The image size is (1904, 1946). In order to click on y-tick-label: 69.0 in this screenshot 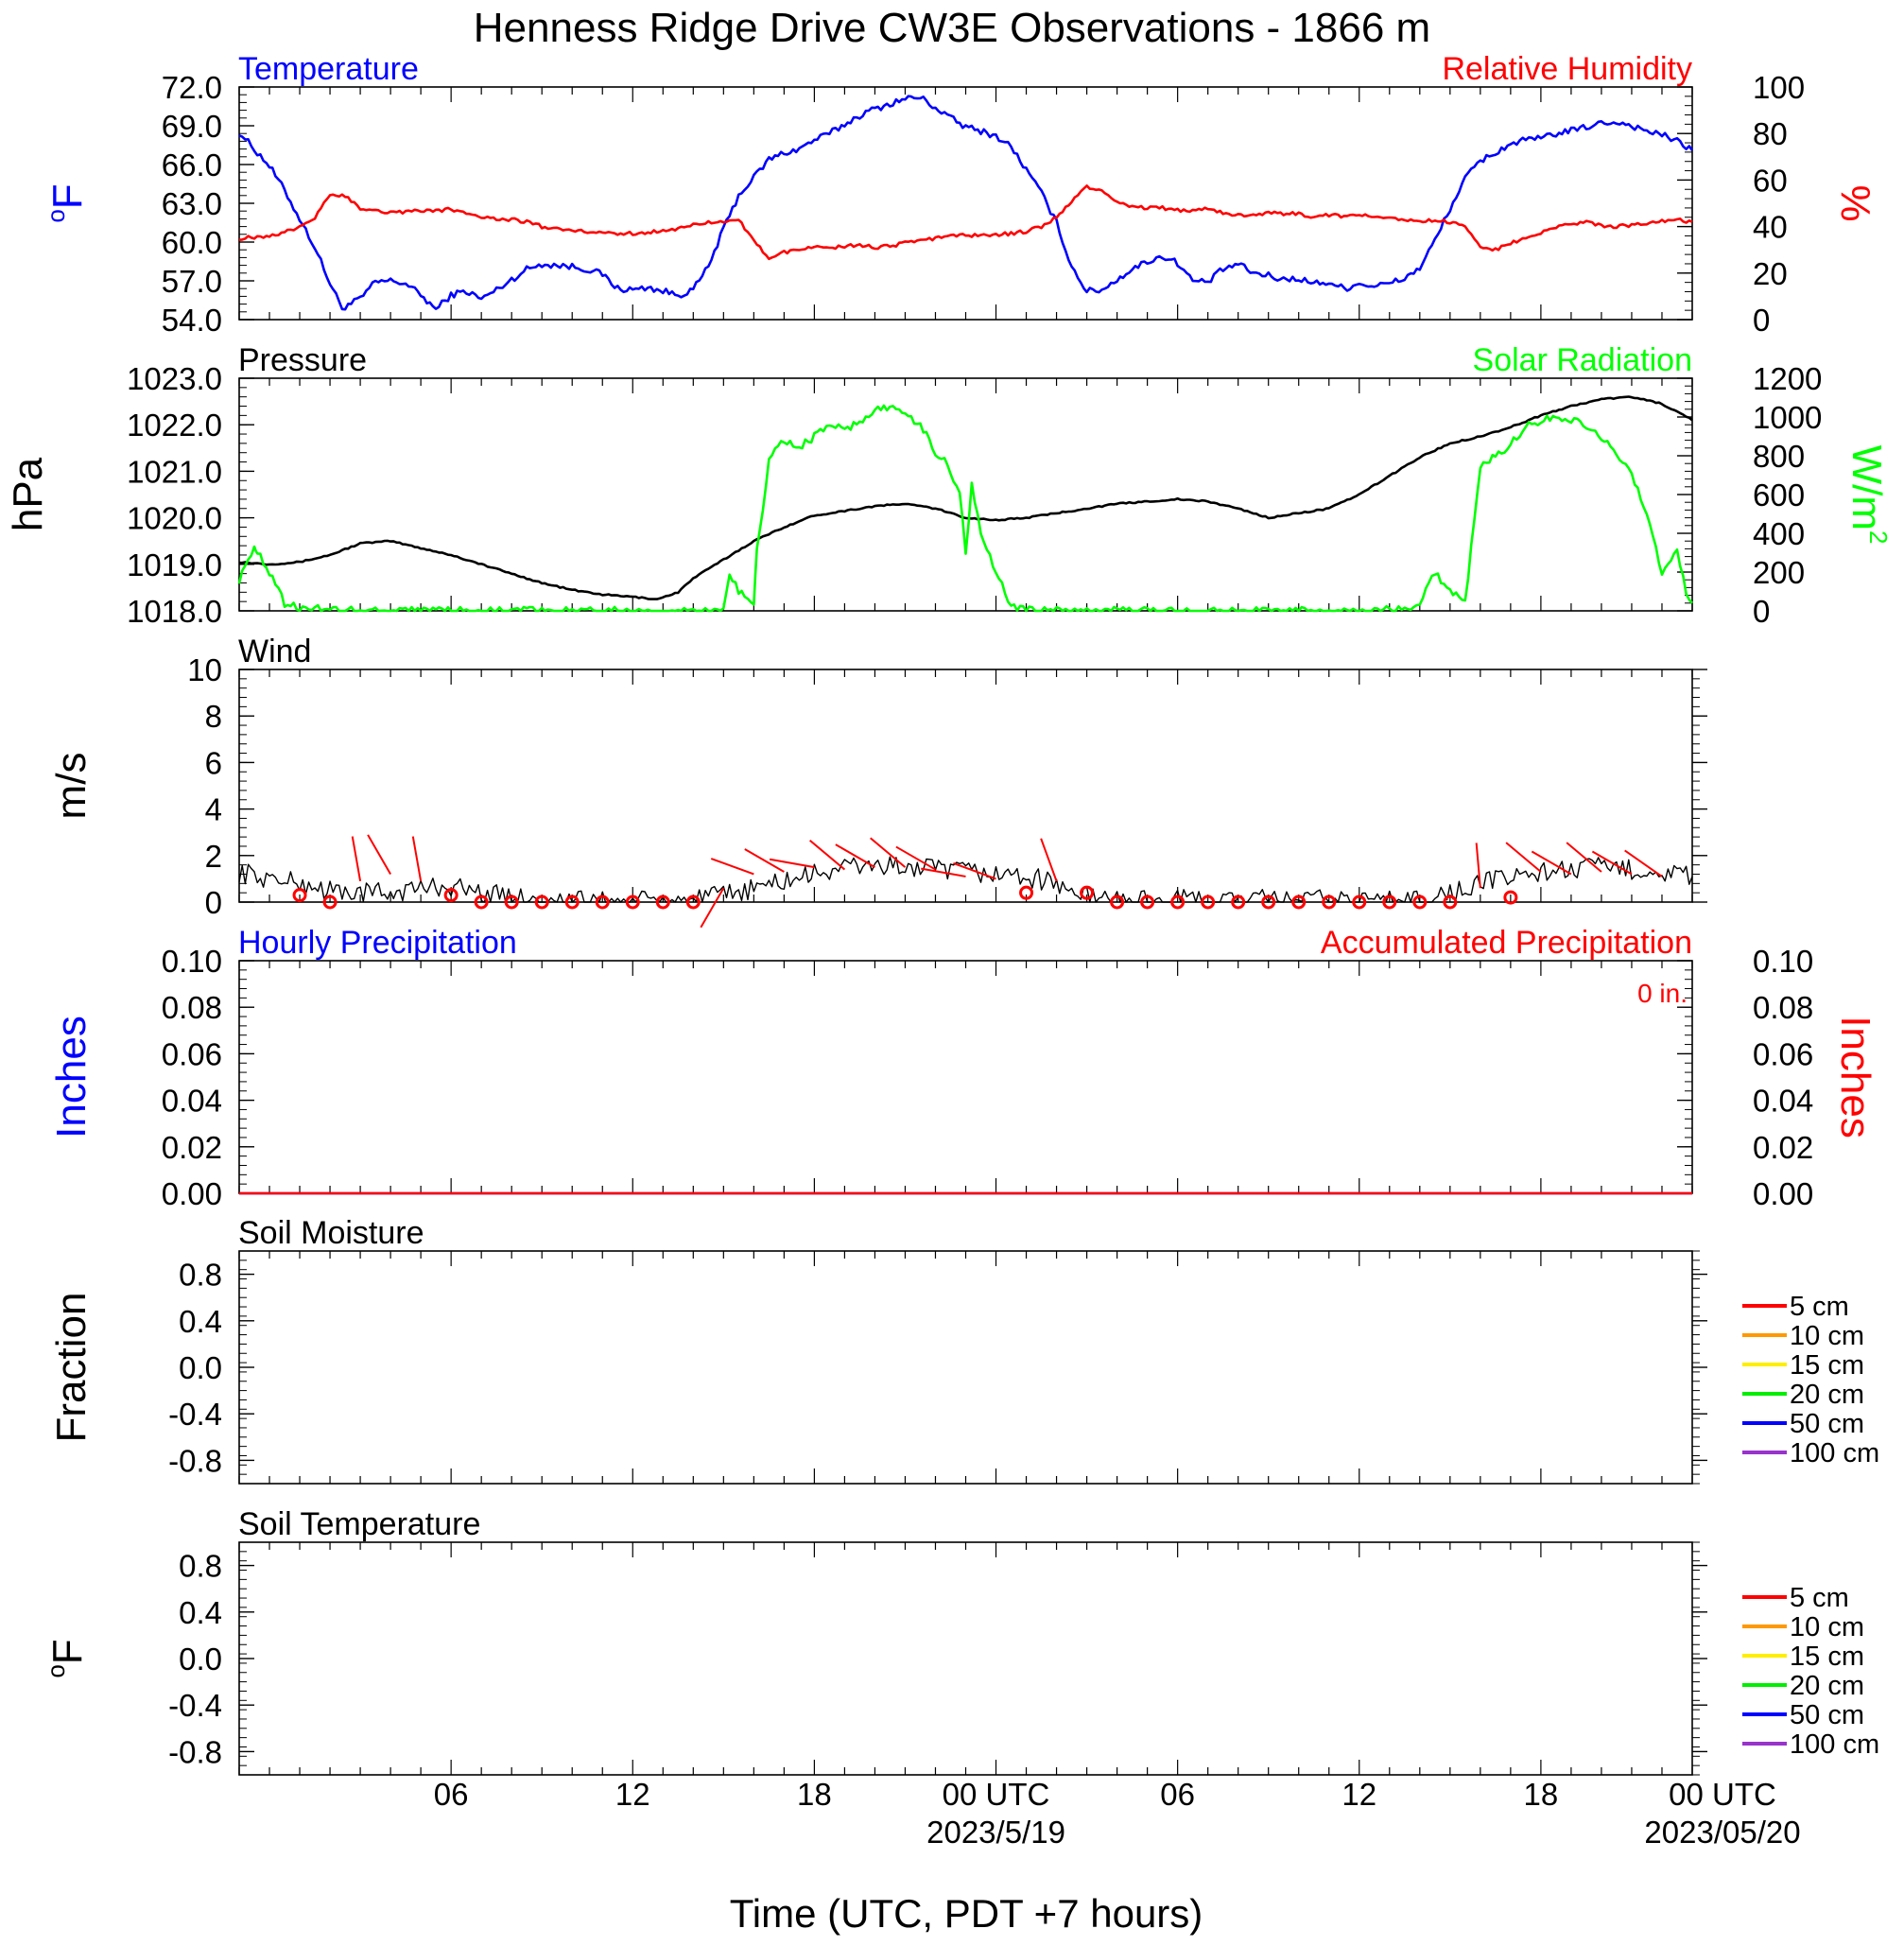, I will do `click(192, 127)`.